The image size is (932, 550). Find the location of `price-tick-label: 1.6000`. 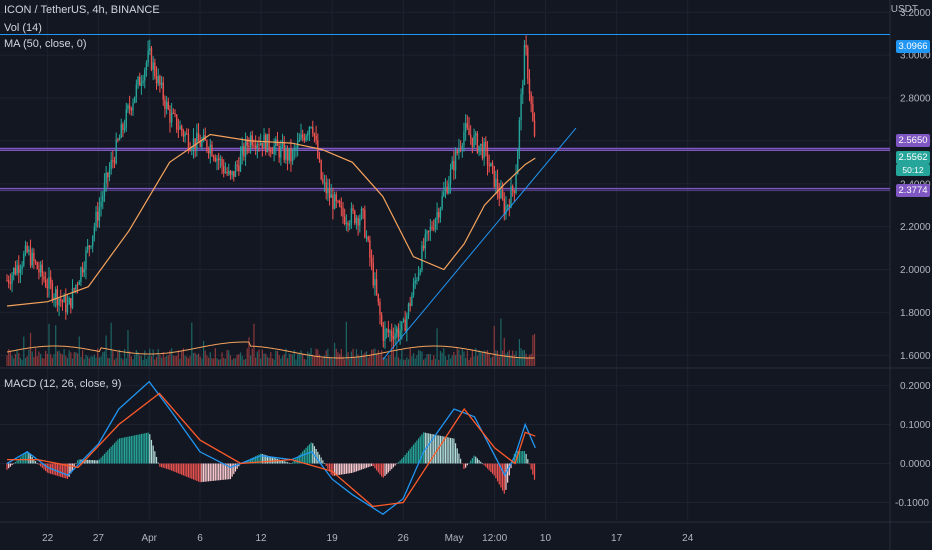

price-tick-label: 1.6000 is located at coordinates (915, 356).